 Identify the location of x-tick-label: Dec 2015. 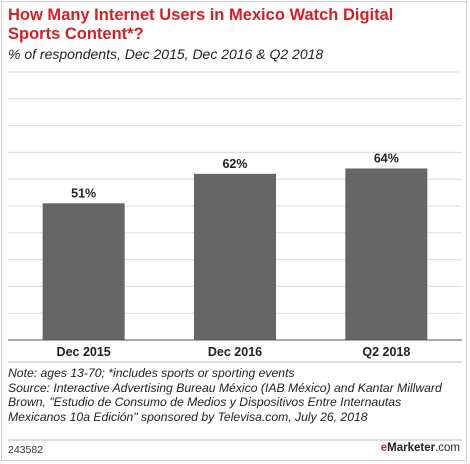
(84, 352).